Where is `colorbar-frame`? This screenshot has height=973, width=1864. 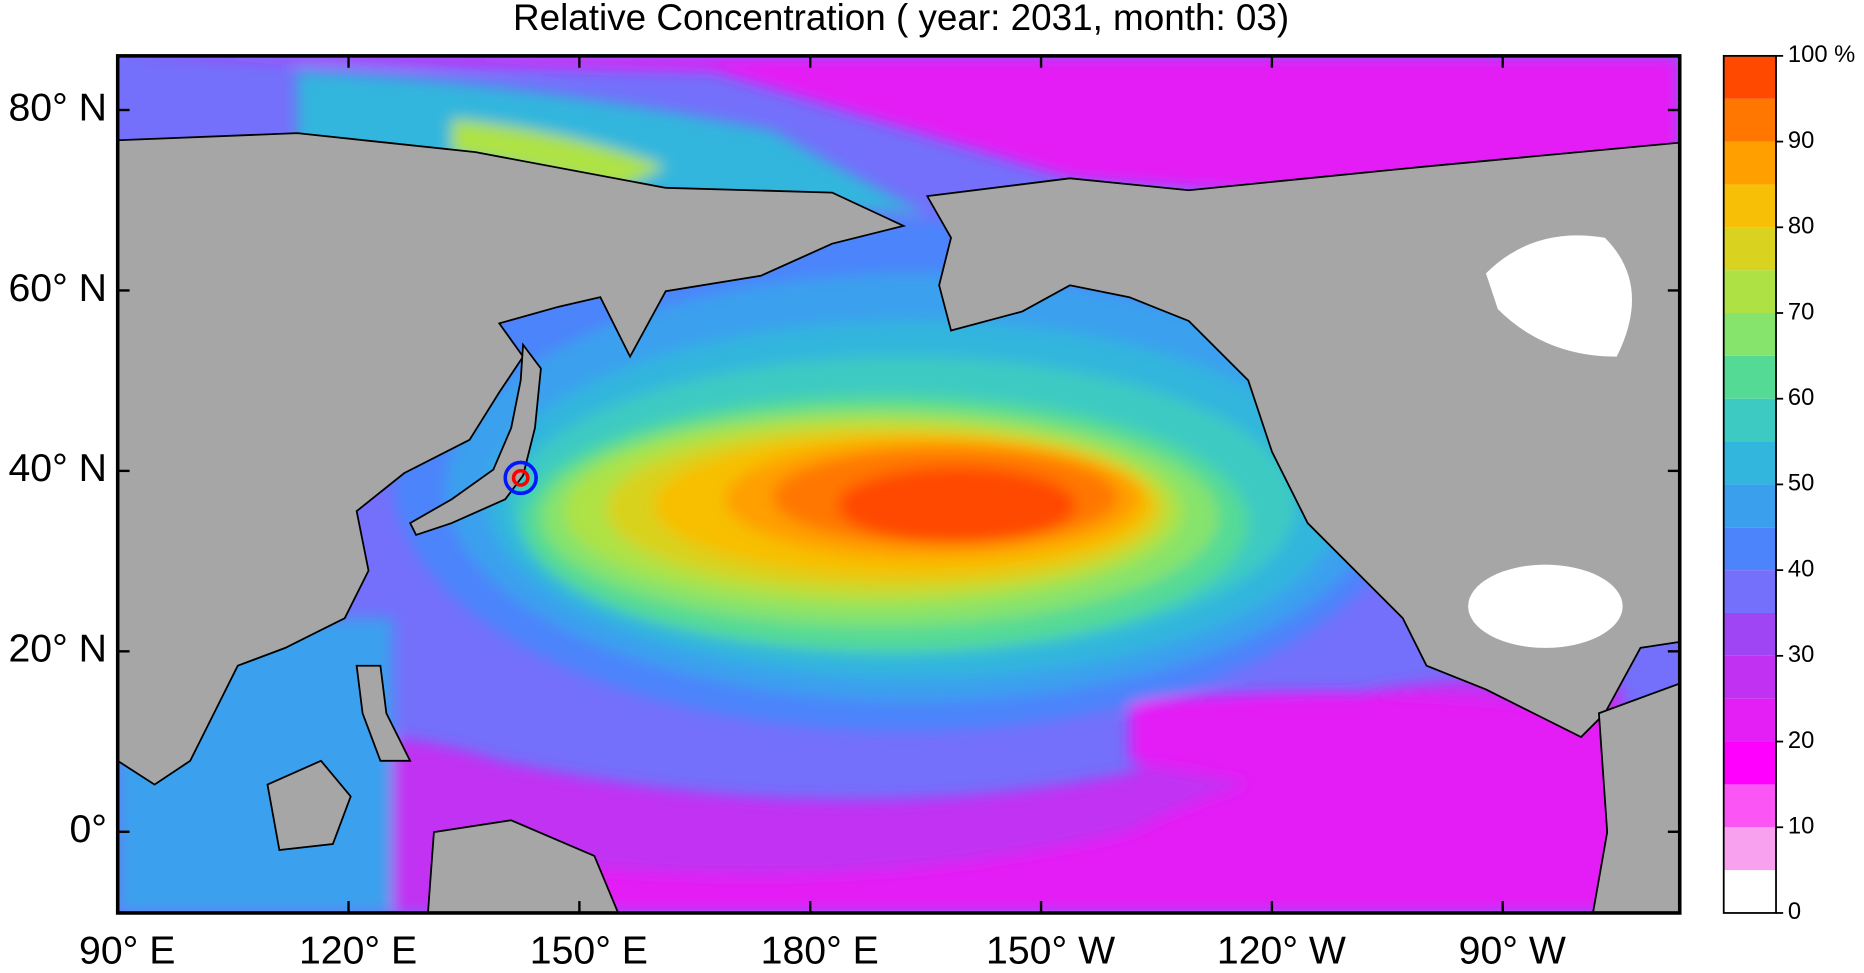 colorbar-frame is located at coordinates (1749, 484).